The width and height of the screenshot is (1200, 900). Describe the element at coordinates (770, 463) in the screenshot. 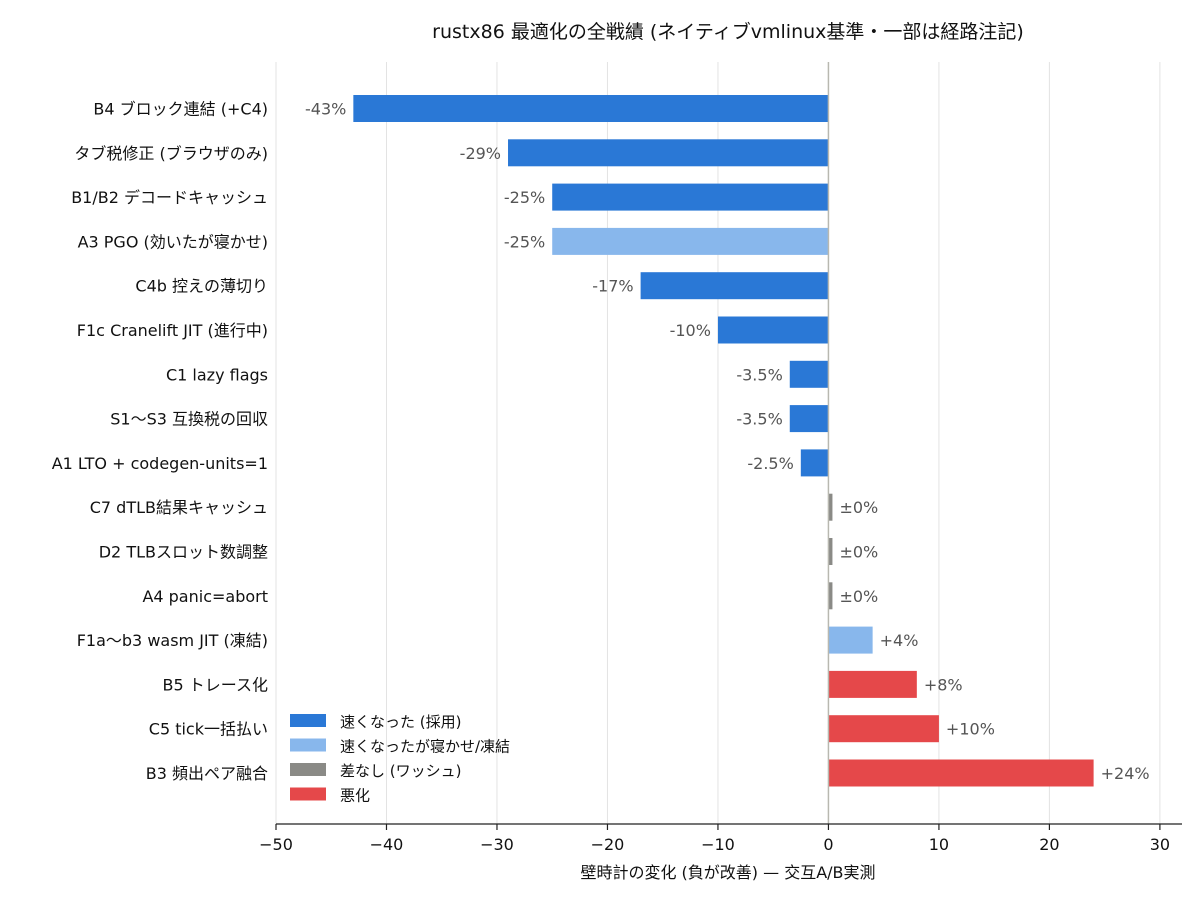

I see `data-label: -2.5%` at that location.